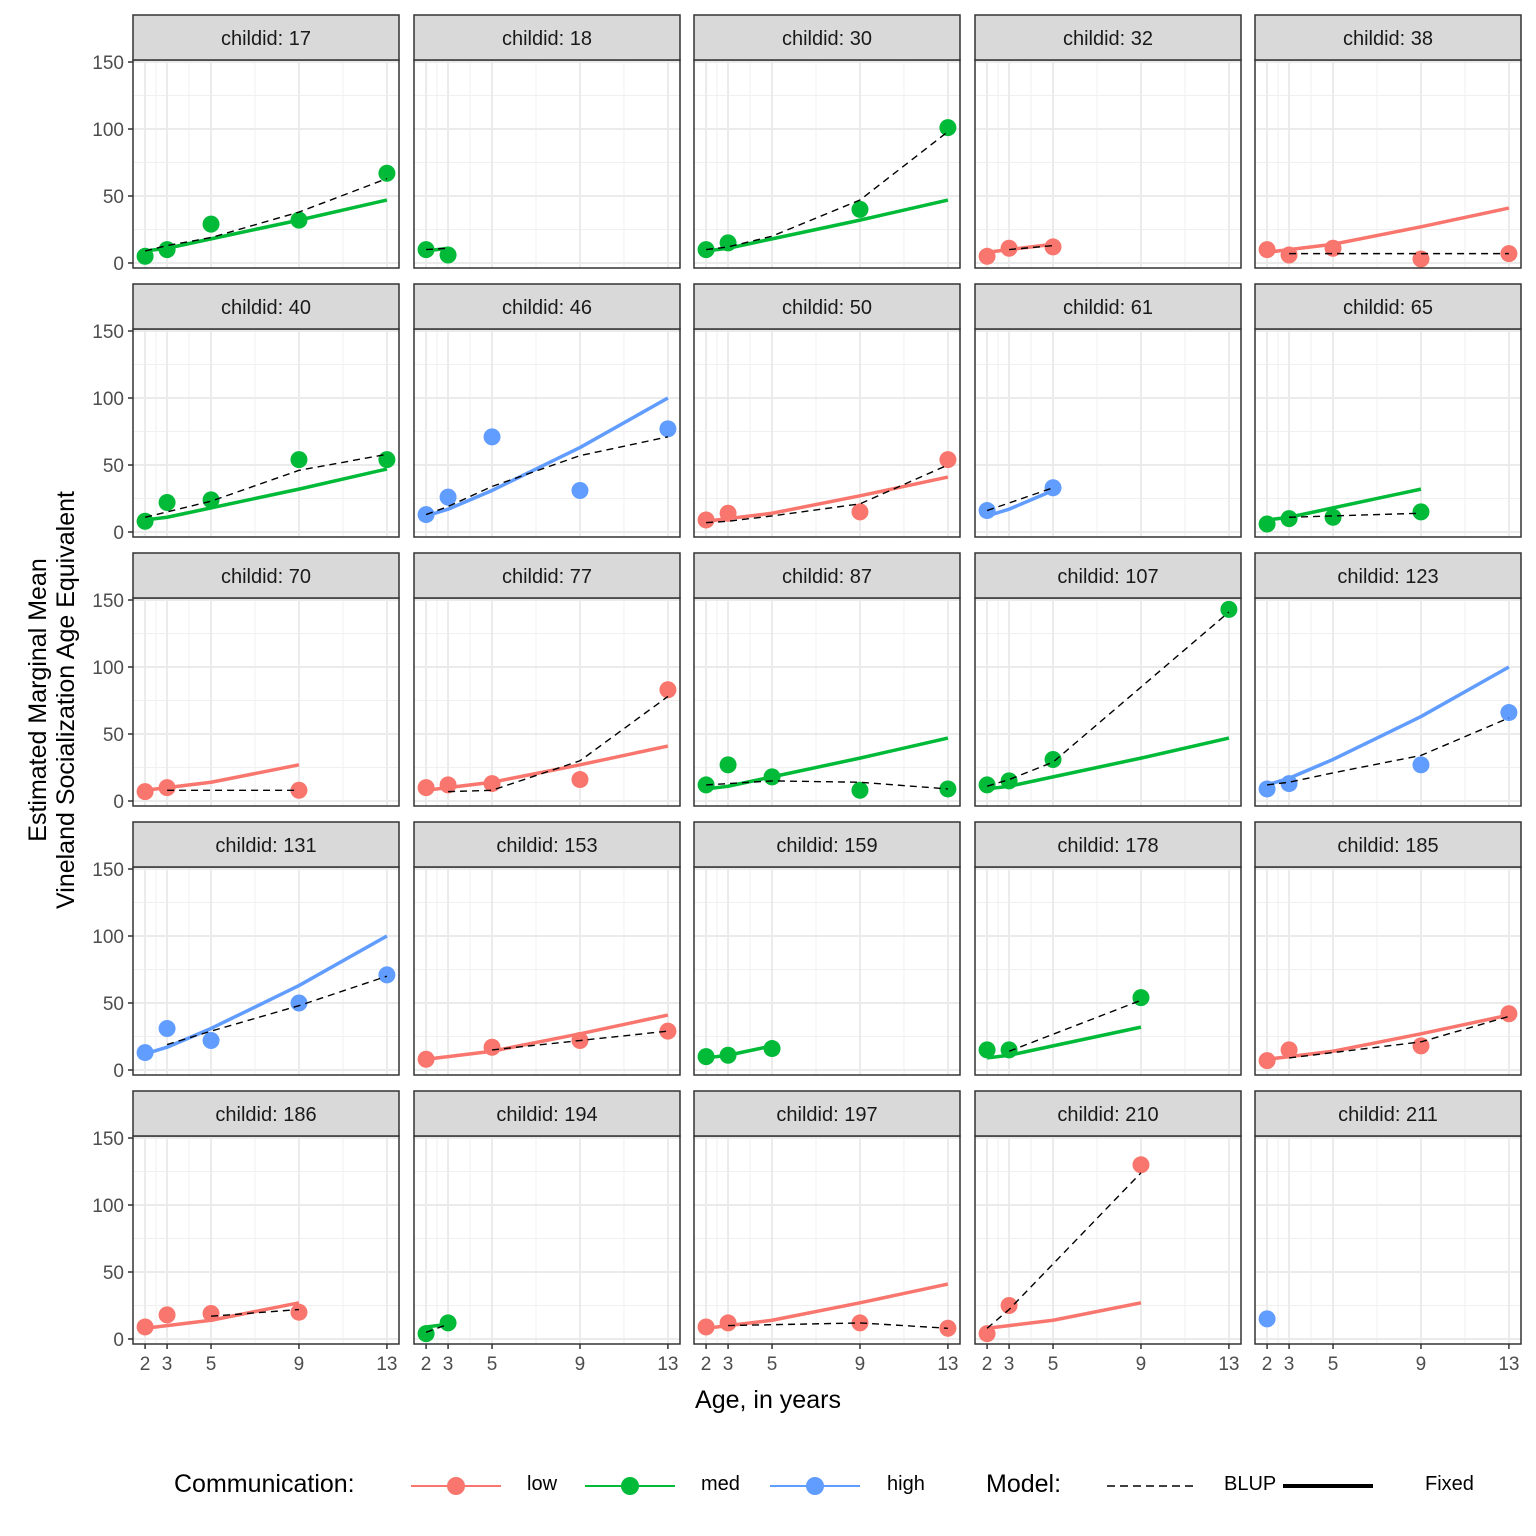 Image resolution: width=1536 pixels, height=1536 pixels. Describe the element at coordinates (246, 413) in the screenshot. I see `panel-40: childid: 40 0 50 100 150` at that location.